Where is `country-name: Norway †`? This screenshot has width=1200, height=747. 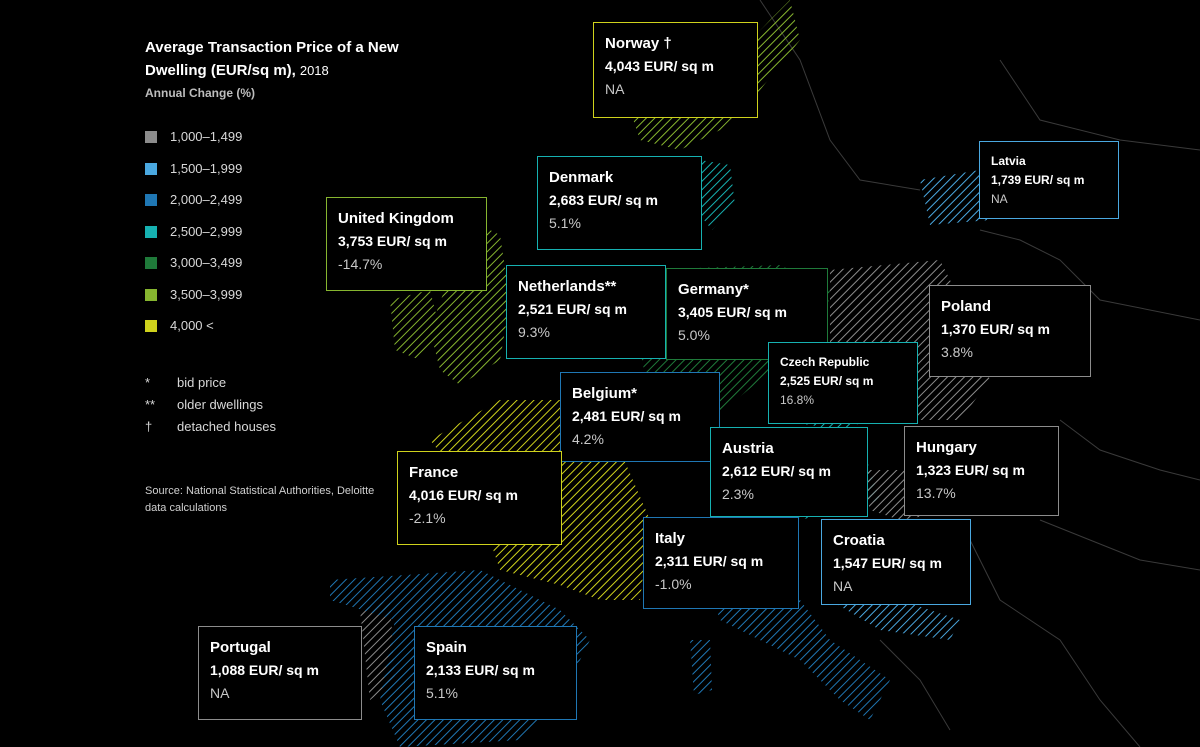 country-name: Norway † is located at coordinates (638, 43).